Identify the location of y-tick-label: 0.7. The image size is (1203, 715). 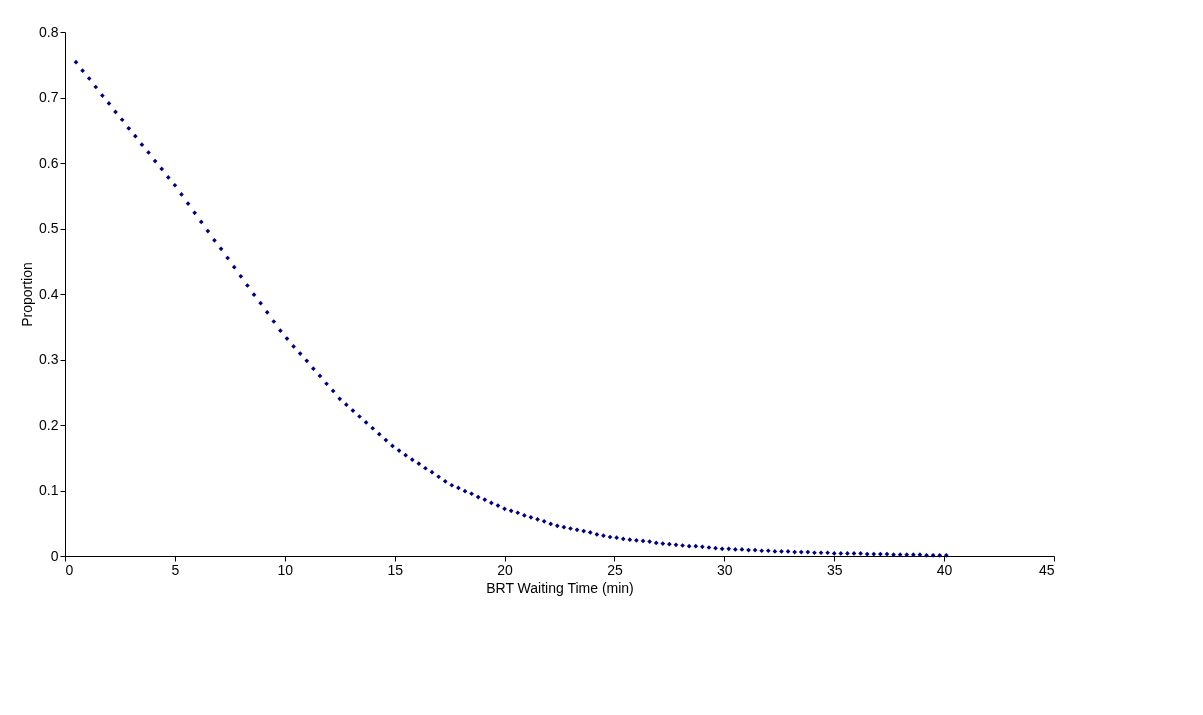
(49, 97).